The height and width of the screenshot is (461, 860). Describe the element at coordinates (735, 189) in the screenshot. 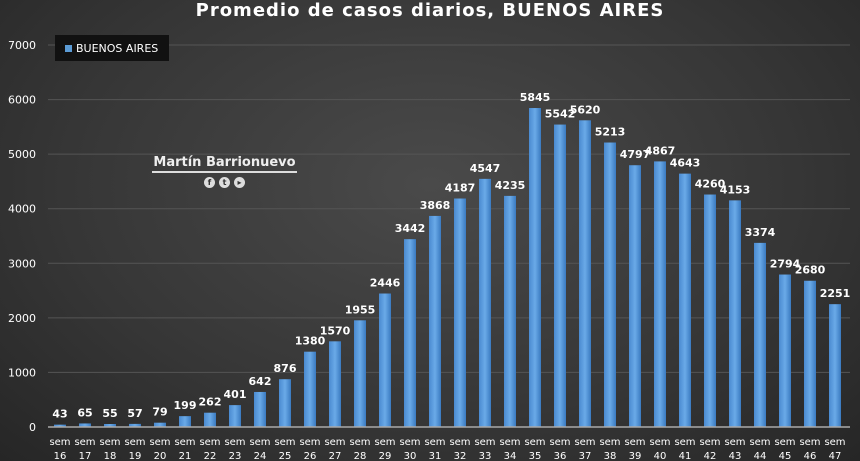

I see `data-label: 4153` at that location.